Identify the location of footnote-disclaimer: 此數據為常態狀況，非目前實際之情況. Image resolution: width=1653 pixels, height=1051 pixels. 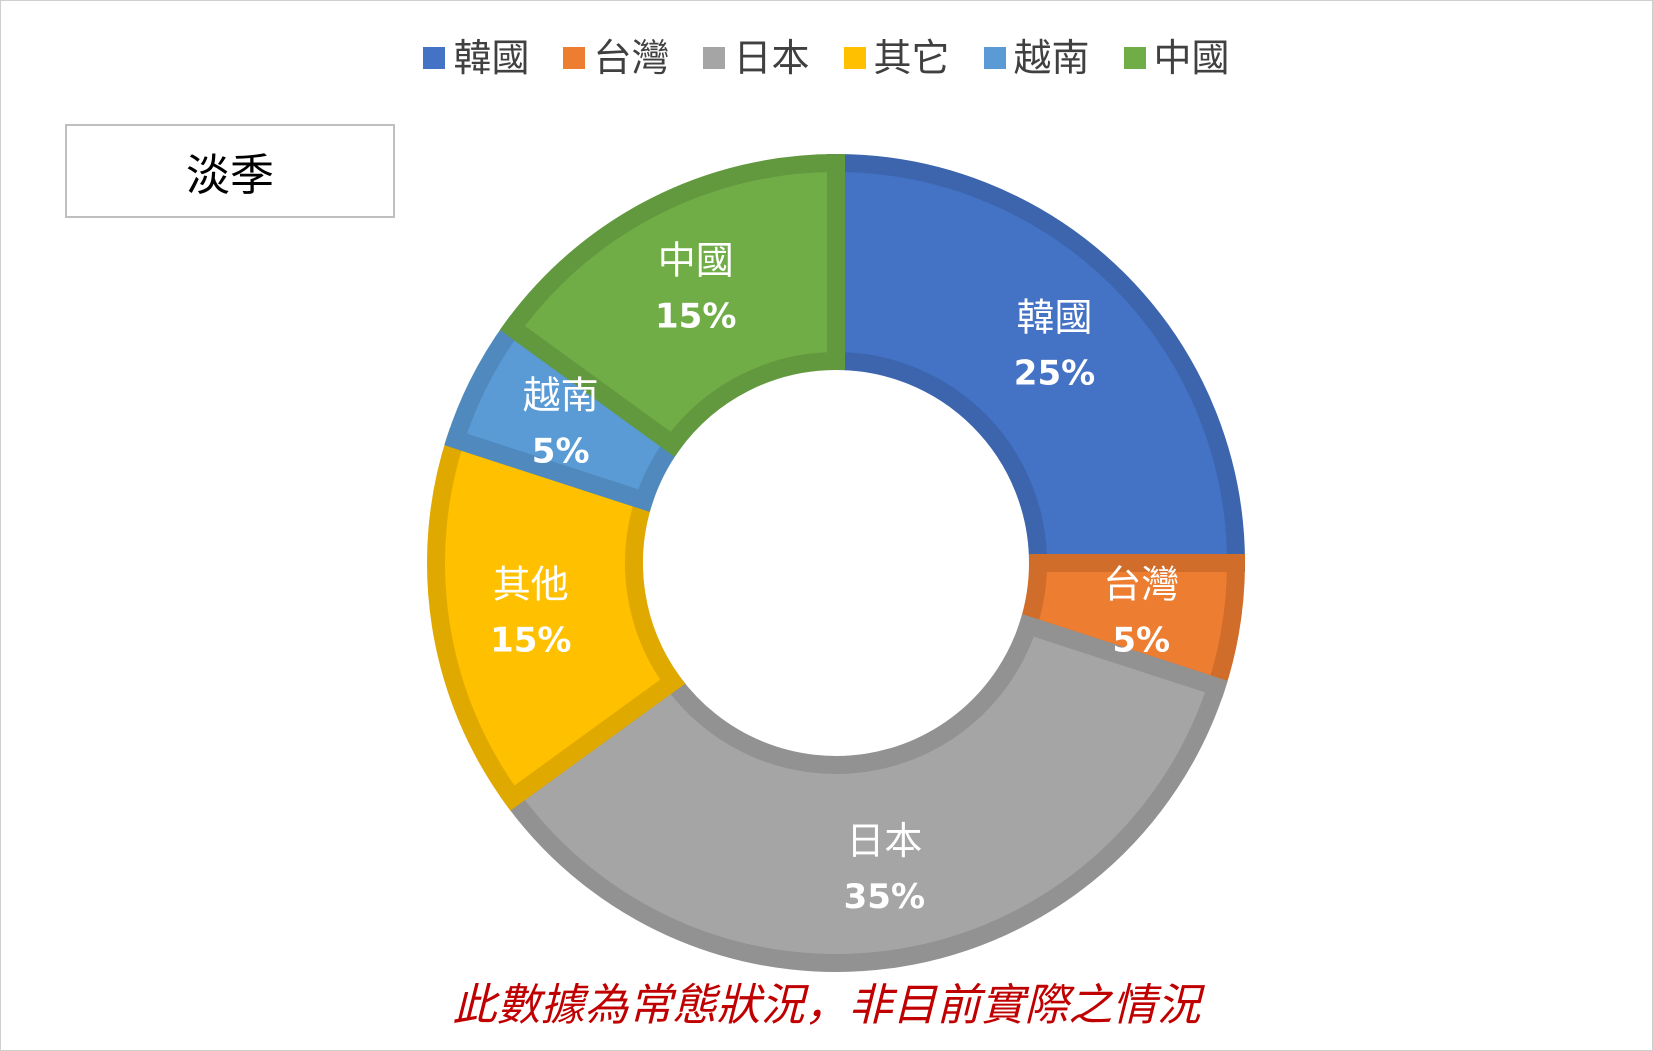
(826, 1005).